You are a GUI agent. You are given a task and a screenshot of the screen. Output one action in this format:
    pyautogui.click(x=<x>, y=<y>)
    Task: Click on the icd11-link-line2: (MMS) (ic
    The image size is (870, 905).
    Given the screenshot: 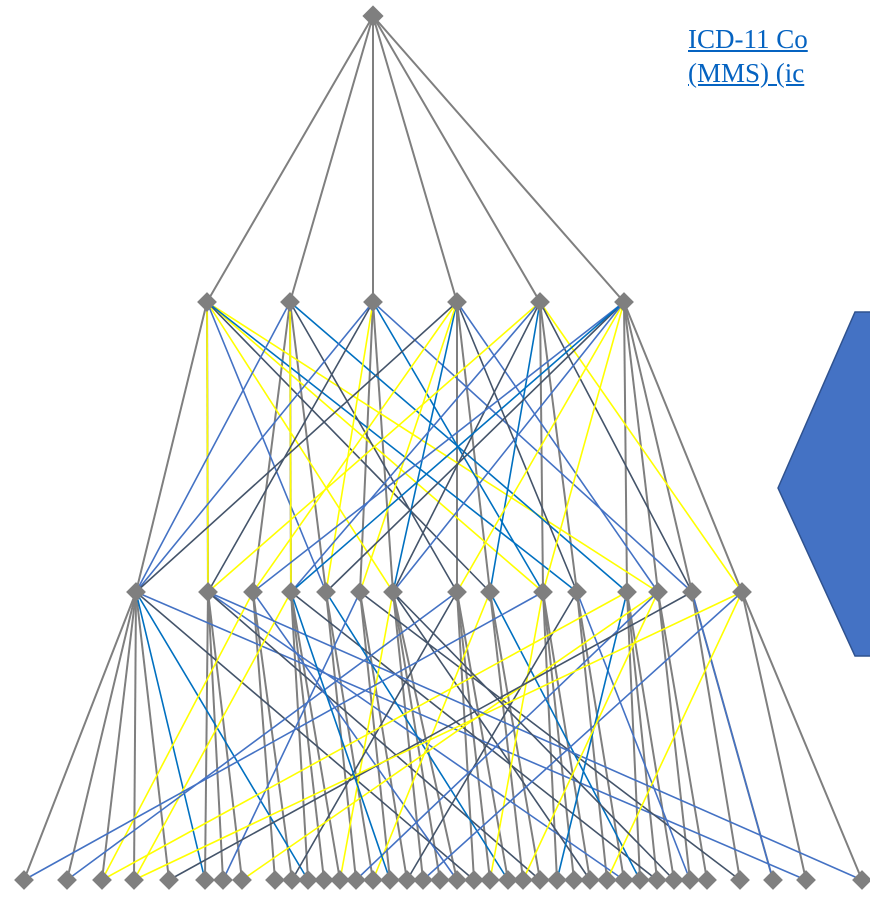 What is the action you would take?
    pyautogui.click(x=746, y=73)
    